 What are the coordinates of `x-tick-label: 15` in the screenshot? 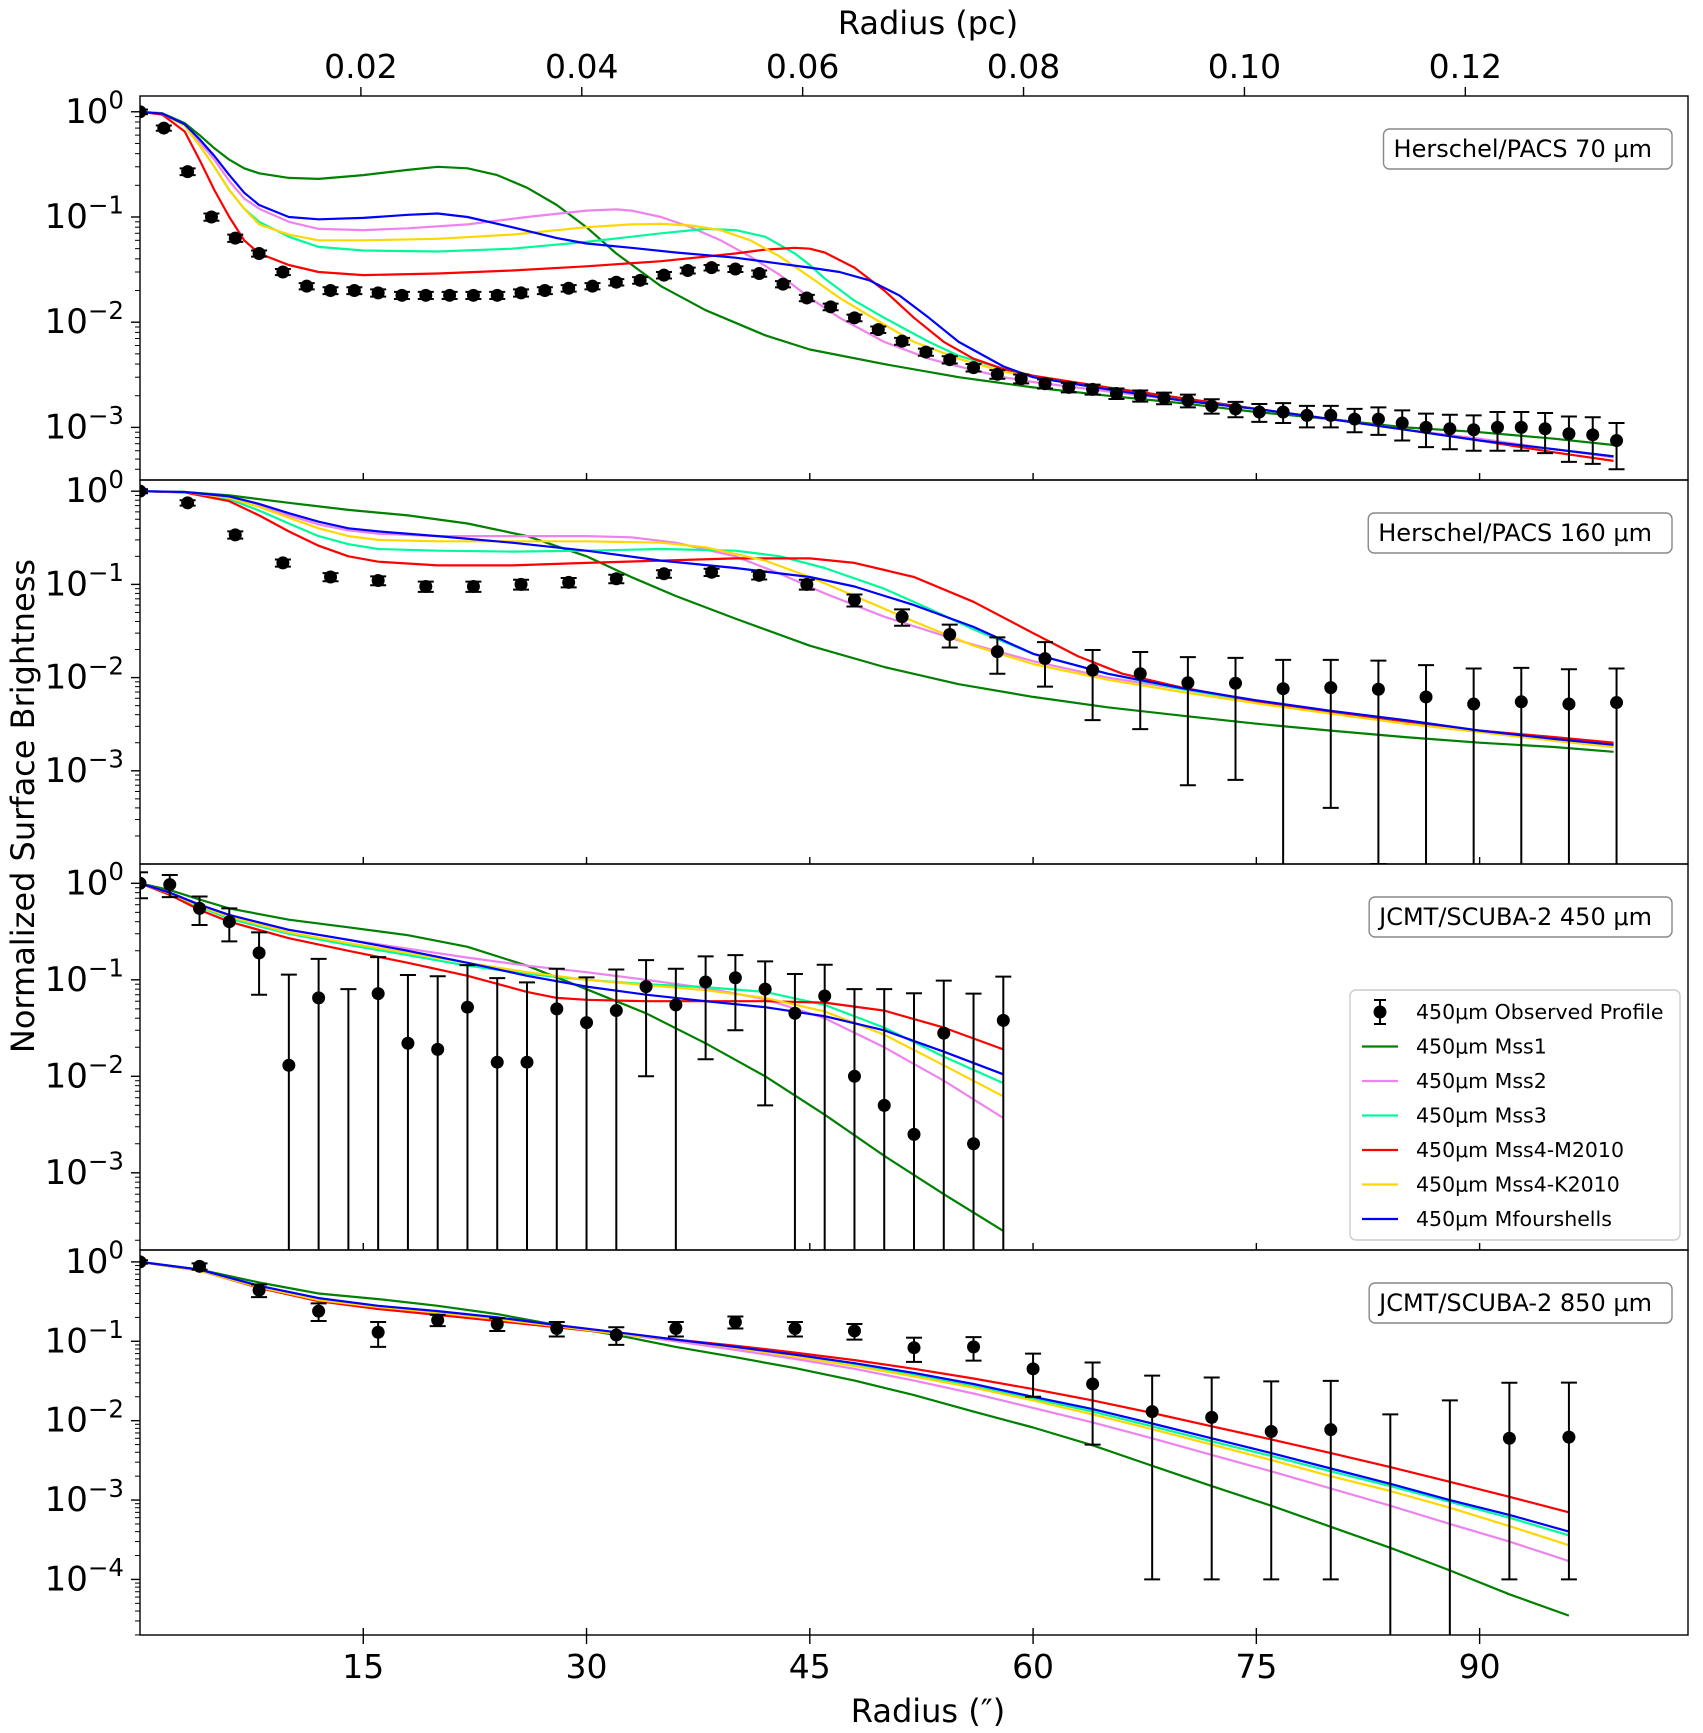 It's located at (363, 1666).